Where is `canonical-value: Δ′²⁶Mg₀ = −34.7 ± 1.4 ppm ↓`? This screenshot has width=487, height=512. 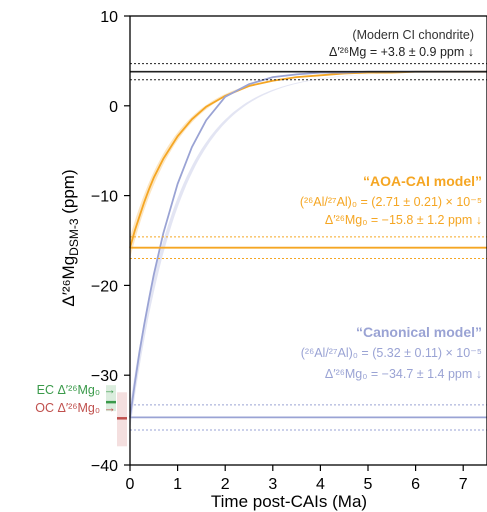
canonical-value: Δ′²⁶Mg₀ = −34.7 ± 1.4 ppm ↓ is located at coordinates (403, 374).